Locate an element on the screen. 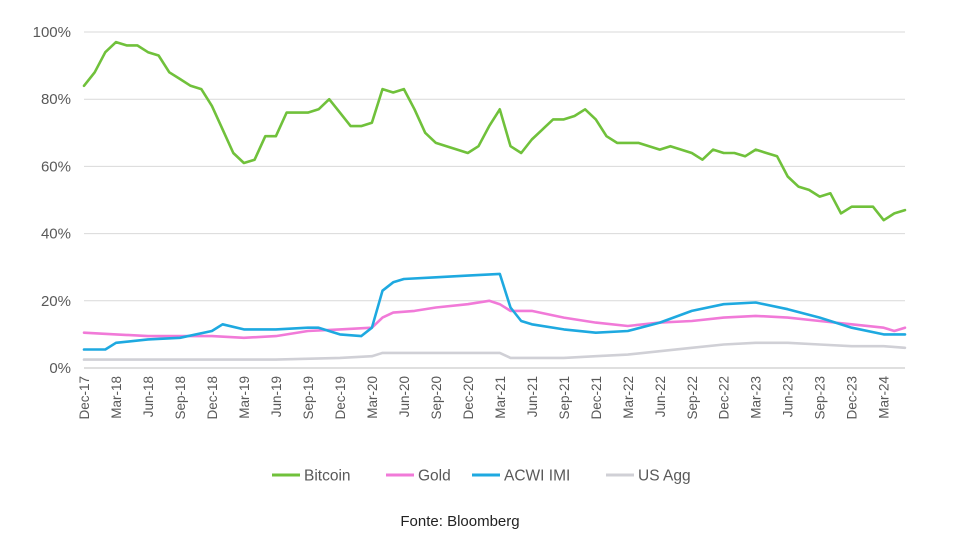 This screenshot has height=536, width=970. x-tick-label: Dec-22 is located at coordinates (724, 398).